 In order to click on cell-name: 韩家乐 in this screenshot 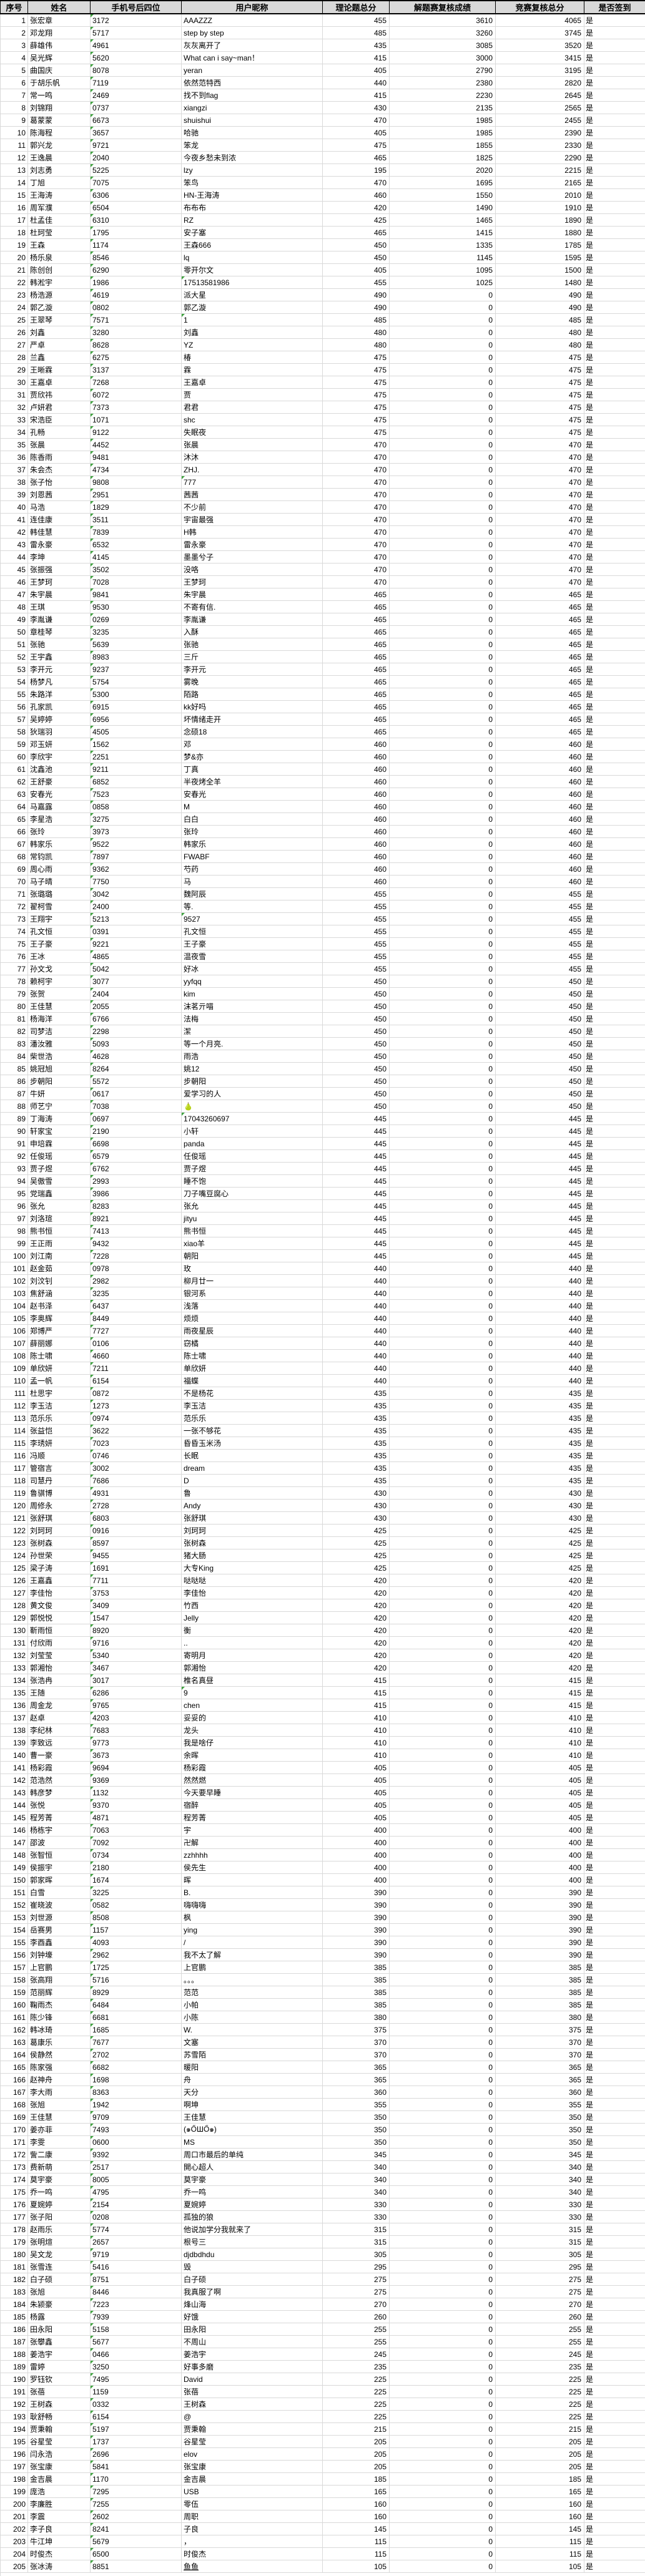, I will do `click(59, 844)`.